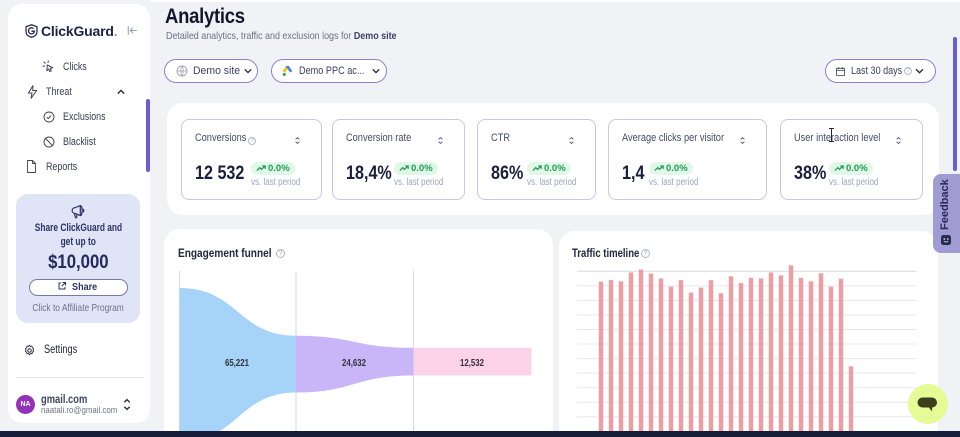 This screenshot has height=437, width=960. I want to click on svg-text: 12,532, so click(472, 363).